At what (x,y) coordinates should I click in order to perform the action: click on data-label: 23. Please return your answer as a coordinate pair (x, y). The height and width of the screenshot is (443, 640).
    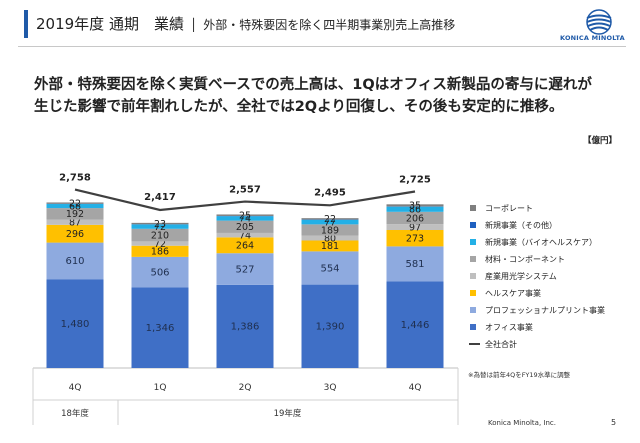
    Looking at the image, I should click on (160, 224).